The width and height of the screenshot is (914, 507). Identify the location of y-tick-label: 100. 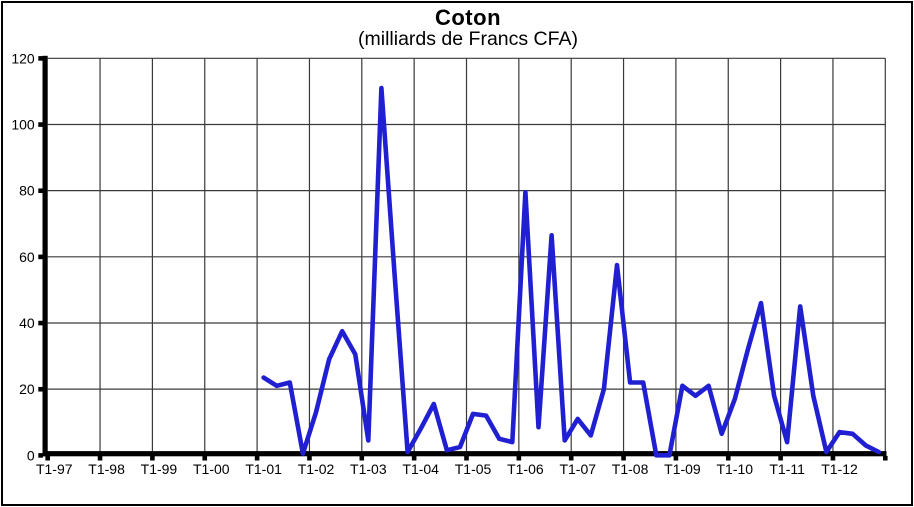
(23, 124).